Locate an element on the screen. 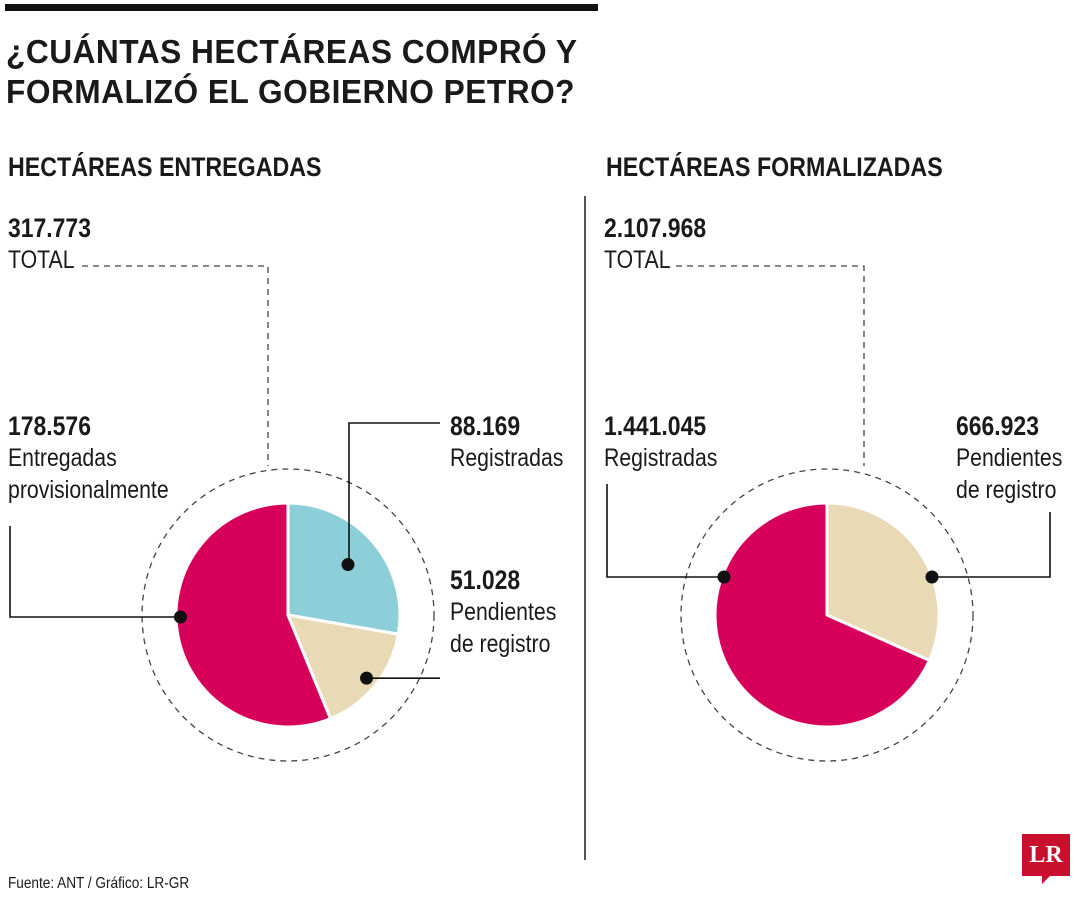 The height and width of the screenshot is (900, 1080). chart-1-total: 317.773 TOTAL is located at coordinates (49, 244).